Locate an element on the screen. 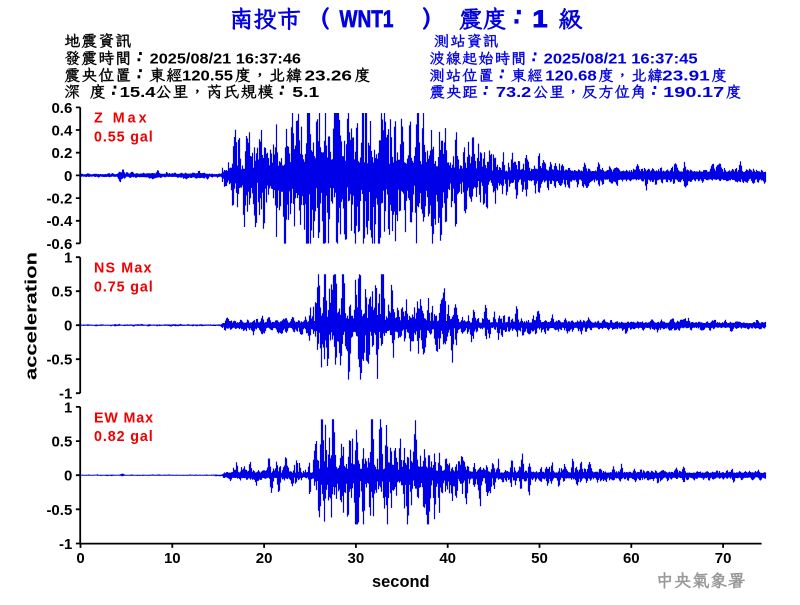 This screenshot has width=800, height=605. svg-text: 73.2 is located at coordinates (513, 92).